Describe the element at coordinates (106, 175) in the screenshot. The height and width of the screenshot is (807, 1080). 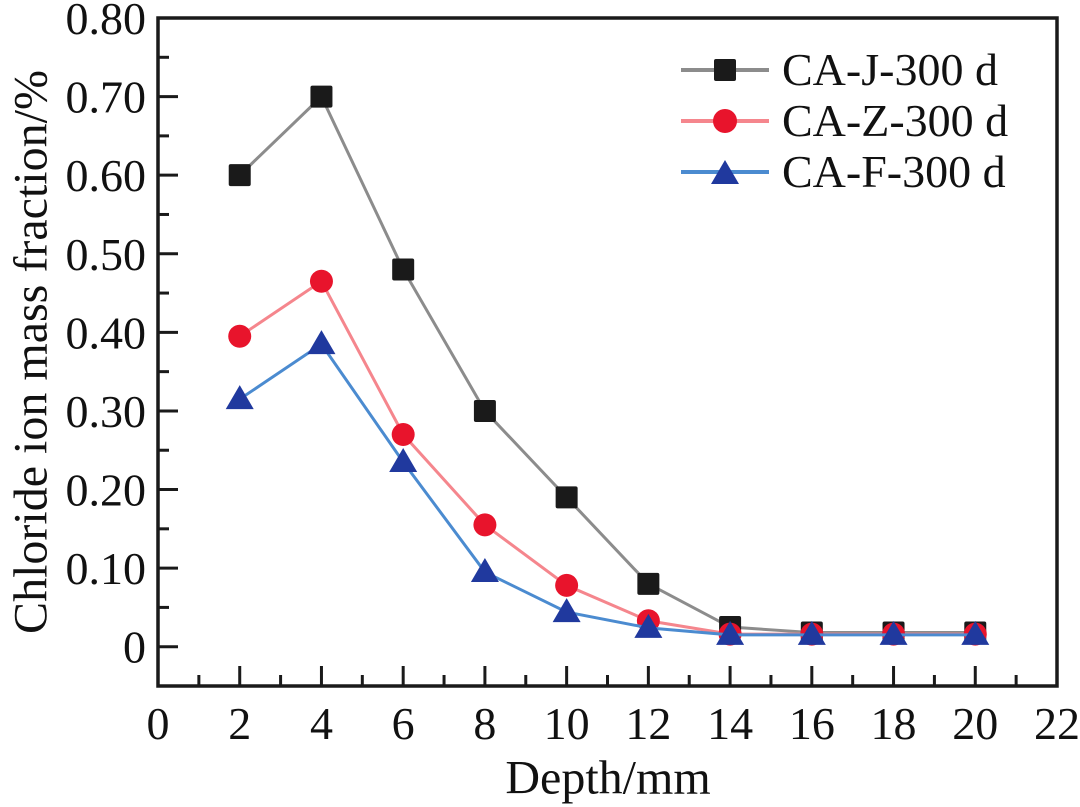
I see `y-tick-label: 0.60` at that location.